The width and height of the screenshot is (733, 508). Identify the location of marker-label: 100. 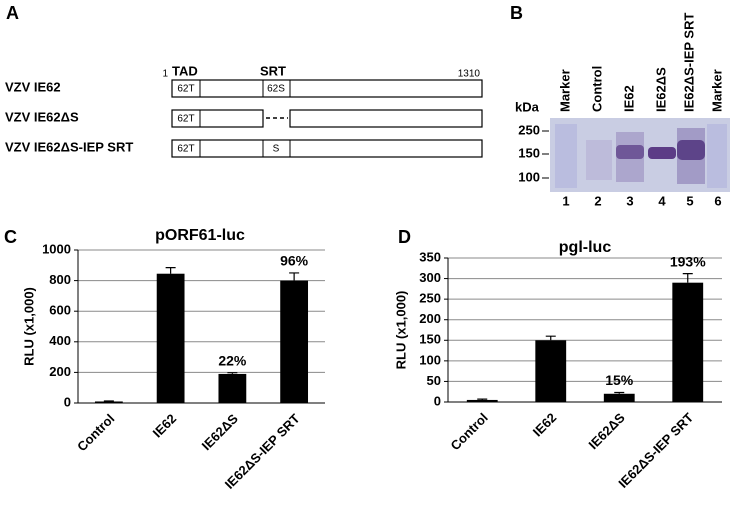
(529, 176).